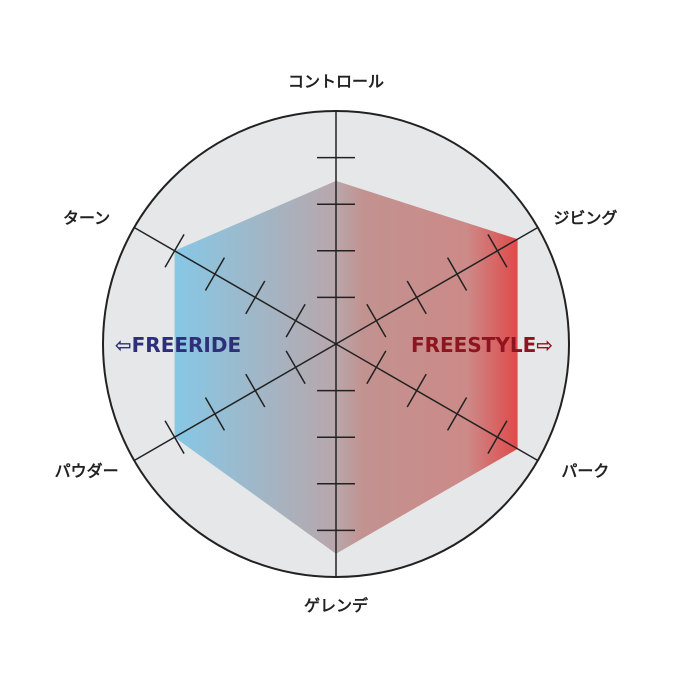  What do you see at coordinates (86, 218) in the screenshot?
I see `axis-label: ターン` at bounding box center [86, 218].